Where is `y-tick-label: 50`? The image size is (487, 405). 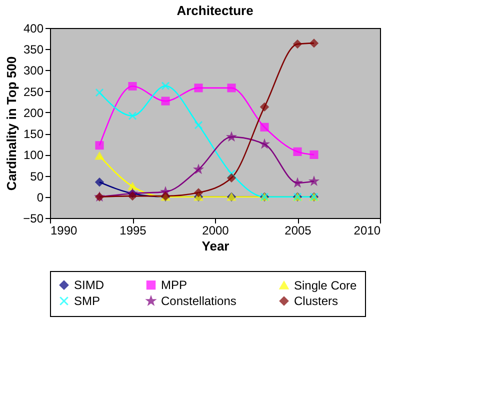
y-tick-label: 50 is located at coordinates (37, 176).